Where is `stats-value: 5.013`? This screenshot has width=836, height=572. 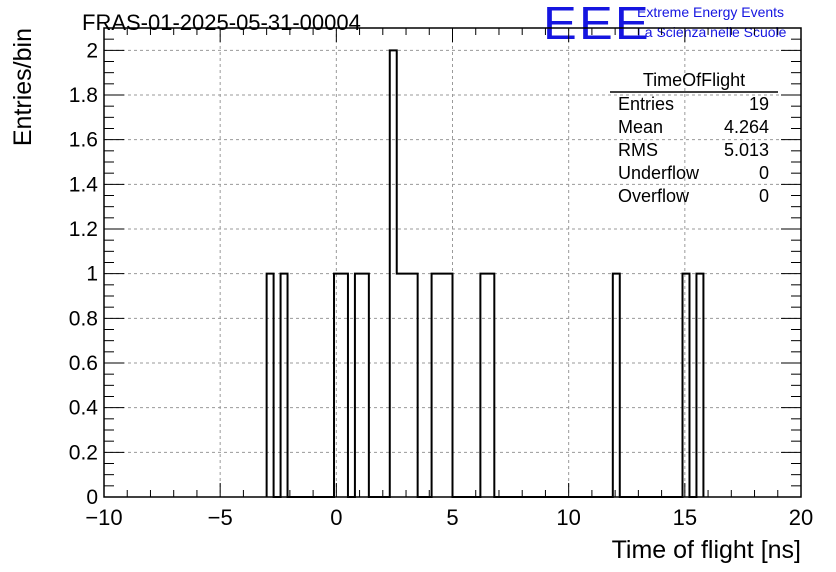 stats-value: 5.013 is located at coordinates (746, 150).